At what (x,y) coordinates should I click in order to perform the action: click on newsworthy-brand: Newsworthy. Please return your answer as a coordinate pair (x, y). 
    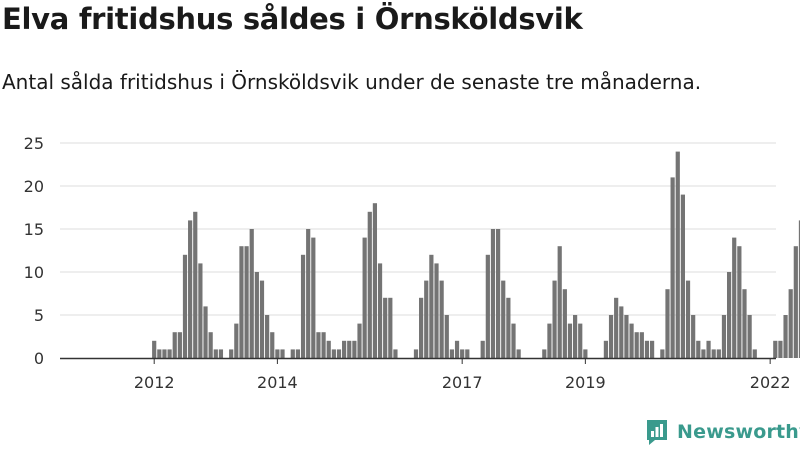
    Looking at the image, I should click on (722, 432).